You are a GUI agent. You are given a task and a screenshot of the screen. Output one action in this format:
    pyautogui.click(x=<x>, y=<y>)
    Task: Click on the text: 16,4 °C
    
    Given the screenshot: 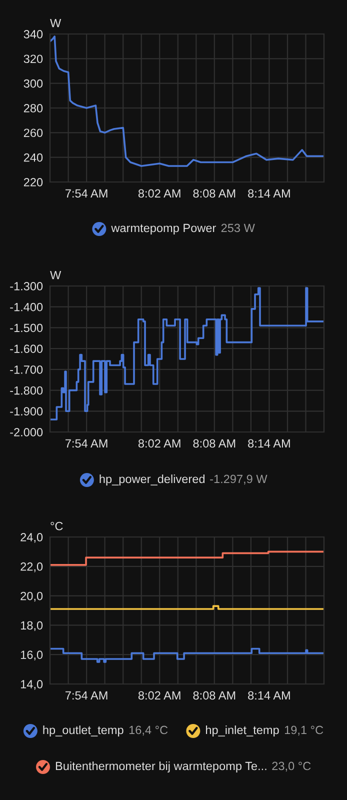 What is the action you would take?
    pyautogui.click(x=148, y=731)
    